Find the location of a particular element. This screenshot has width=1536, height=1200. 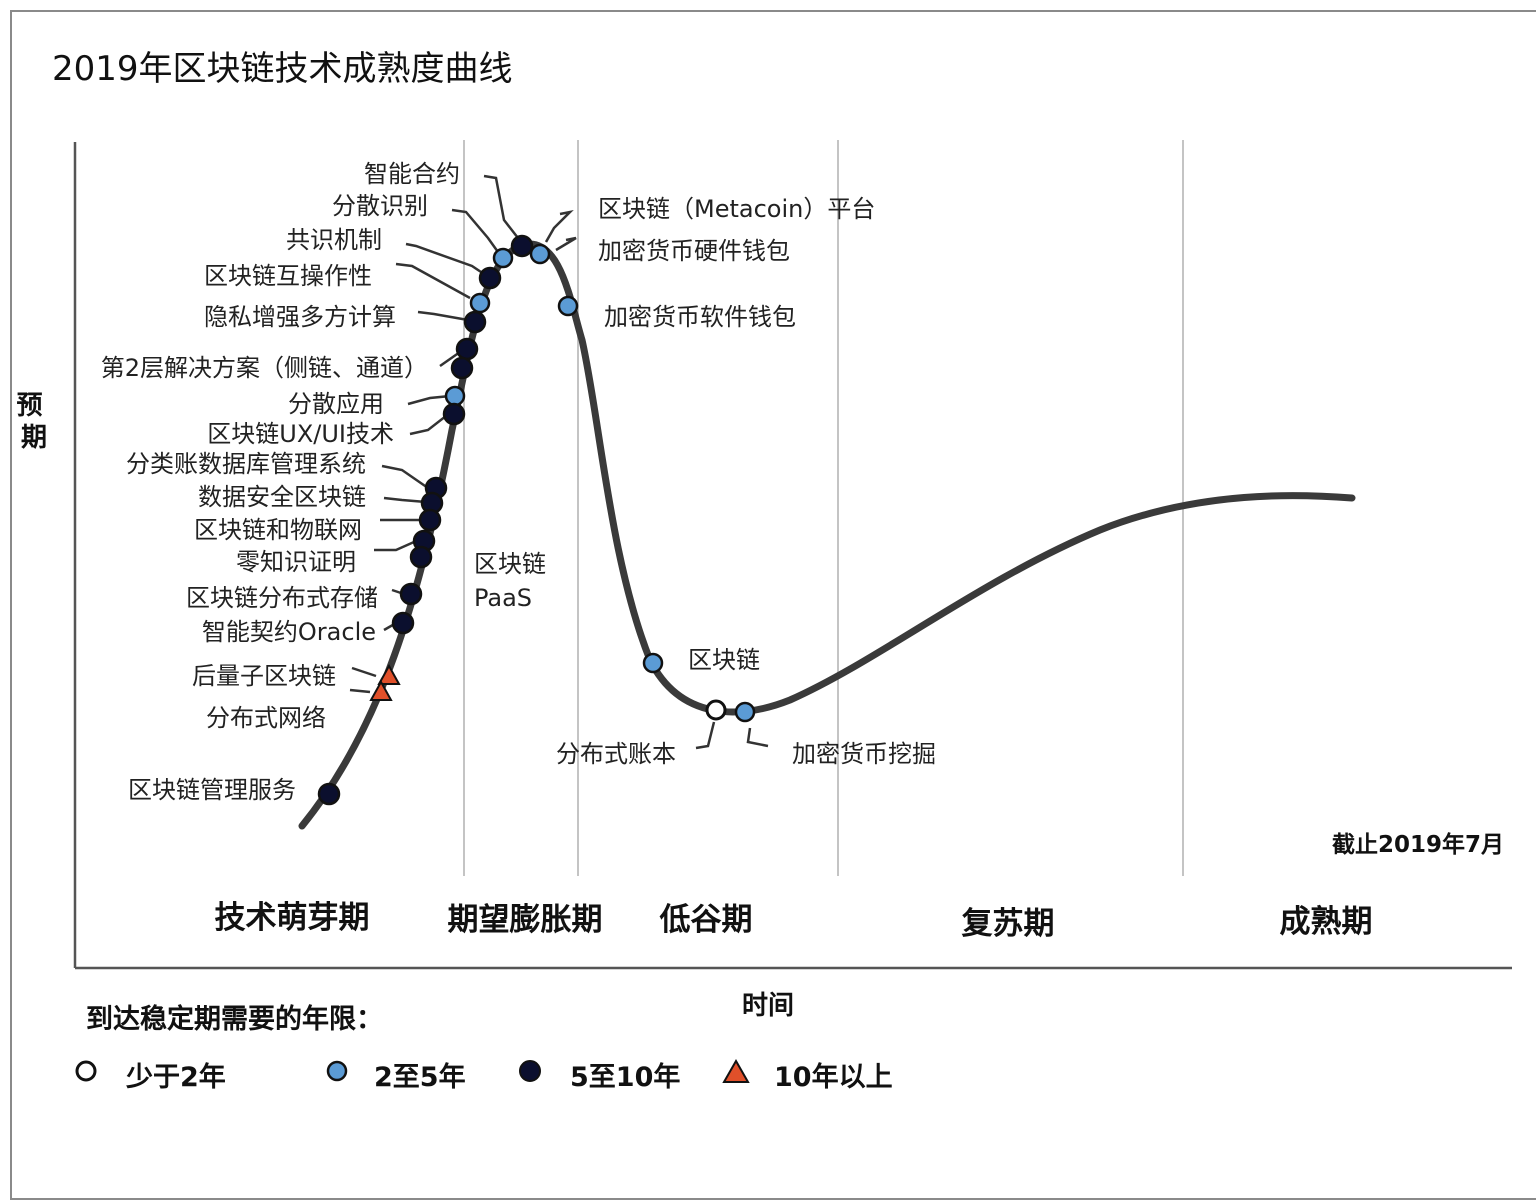

legend-label-less-than-2-years: 少于2年 is located at coordinates (176, 1077).